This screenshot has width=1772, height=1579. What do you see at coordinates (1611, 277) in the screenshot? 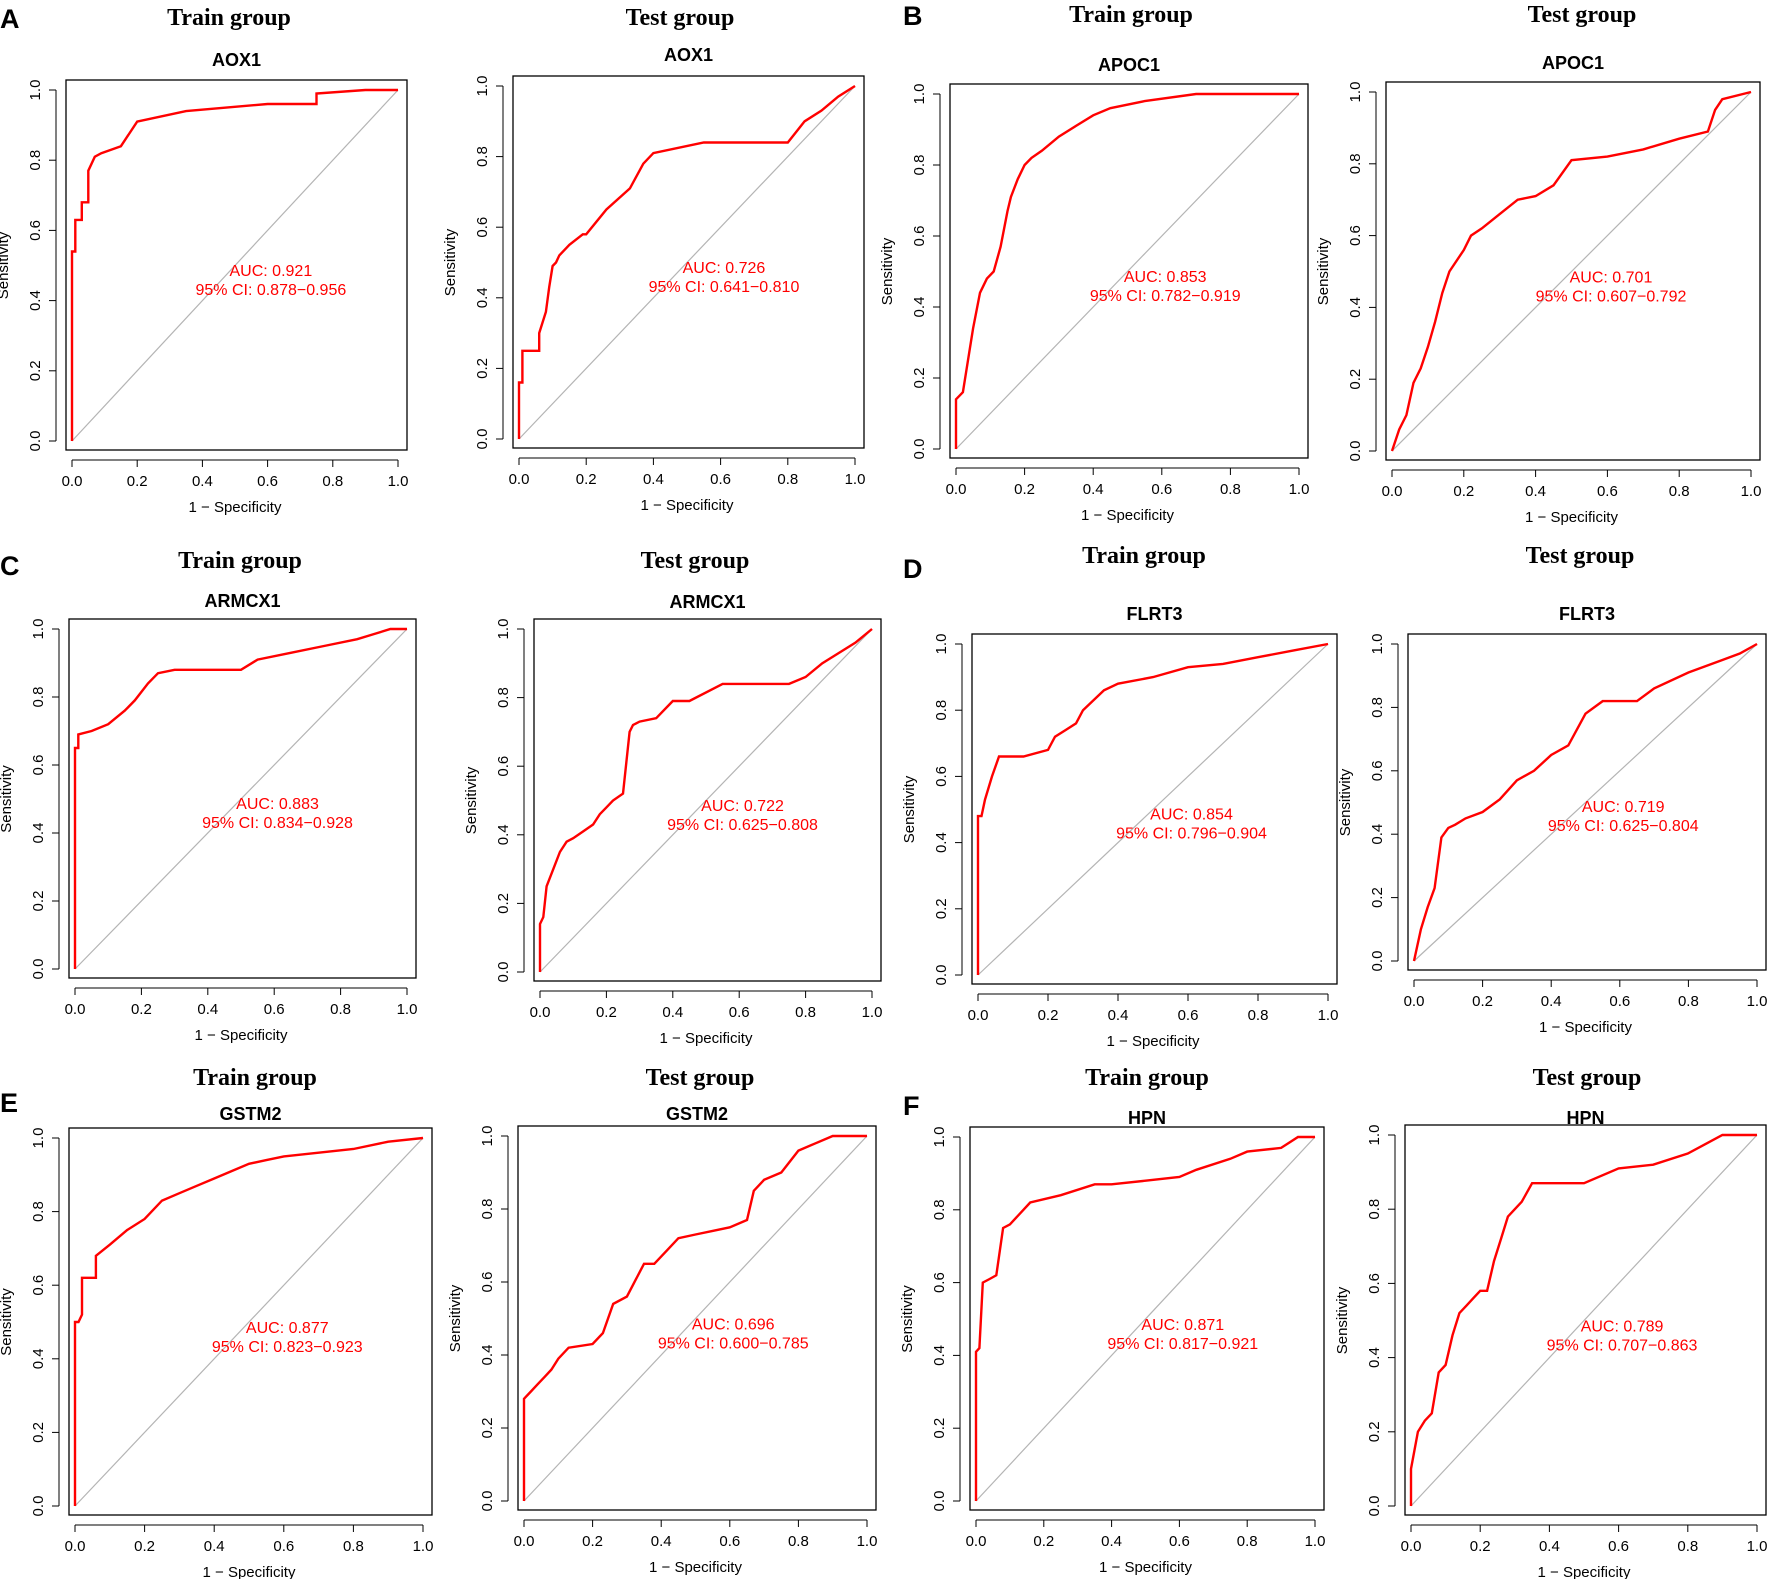
I see `auc-value: AUC: 0.701` at bounding box center [1611, 277].